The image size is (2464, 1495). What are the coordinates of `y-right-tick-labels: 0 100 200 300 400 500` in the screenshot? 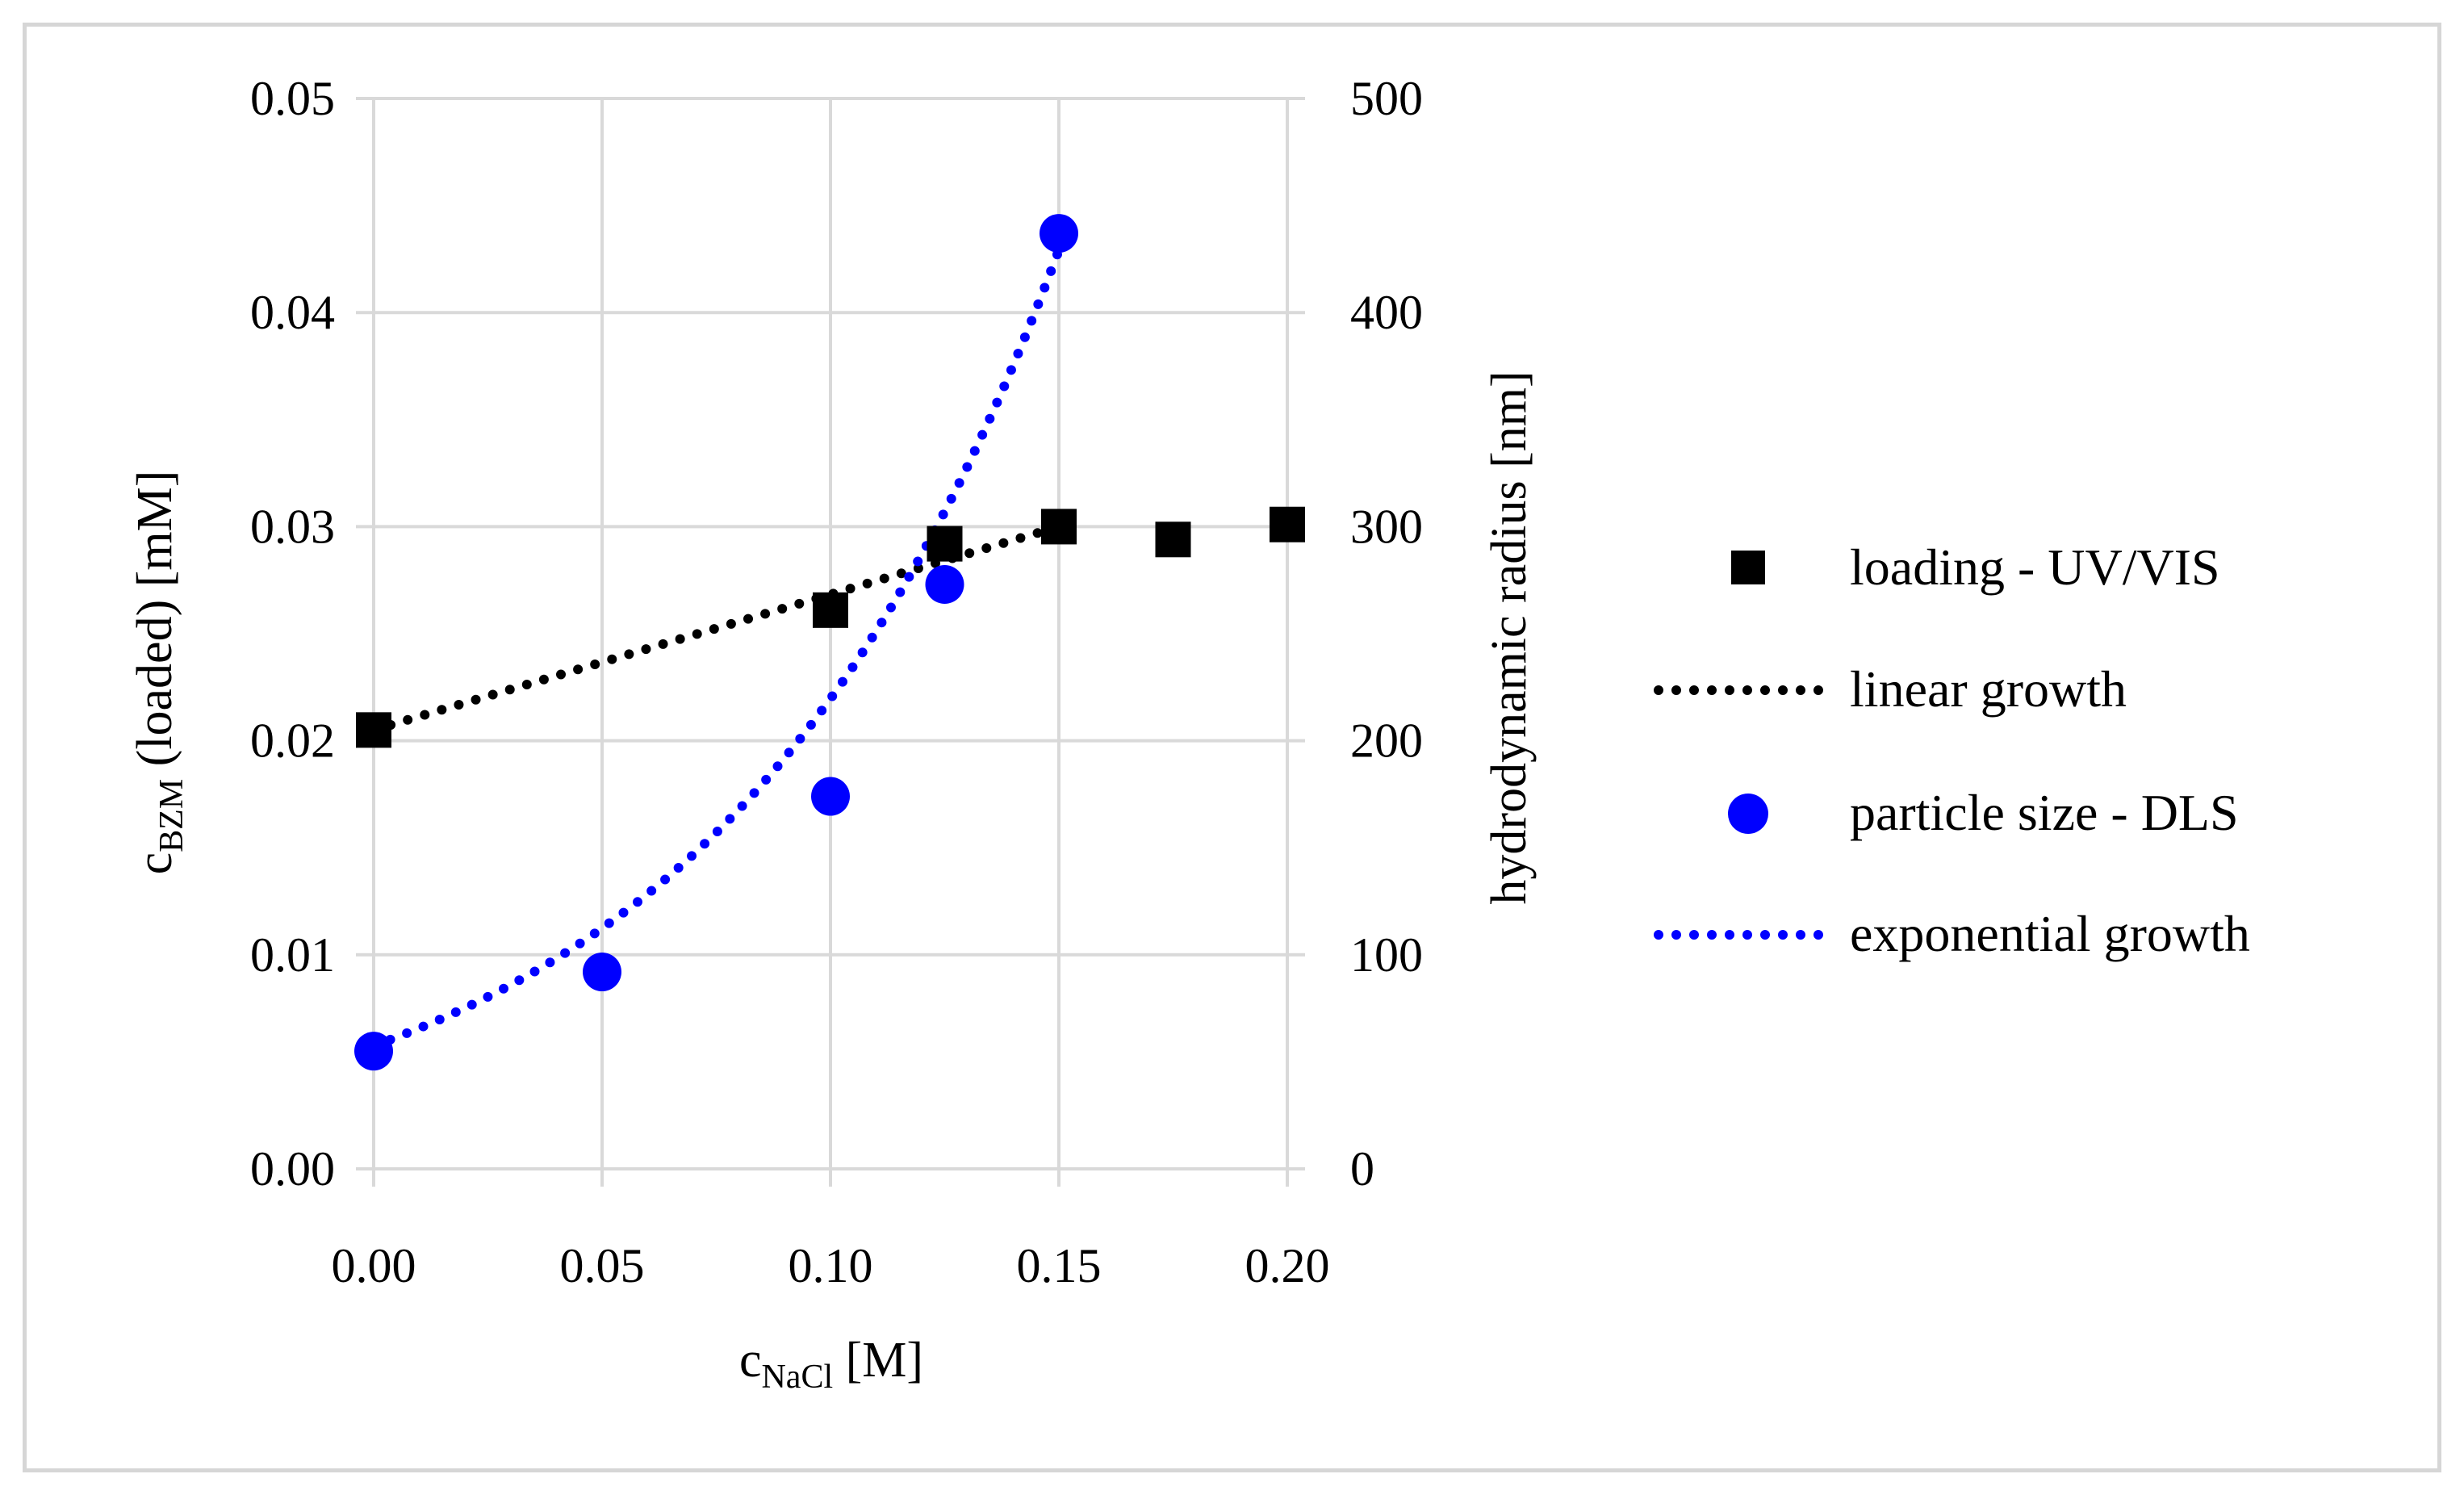 It's located at (1386, 634).